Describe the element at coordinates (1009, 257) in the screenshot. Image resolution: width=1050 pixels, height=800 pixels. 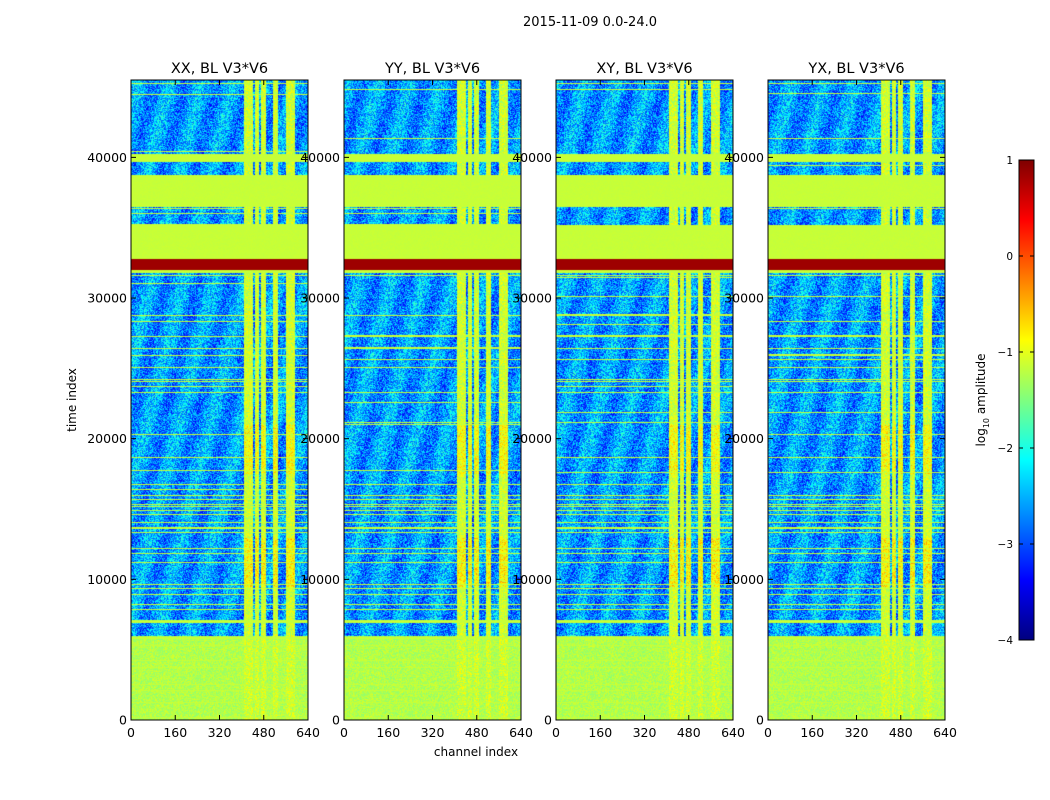
I see `colorbar-tick-label: 0` at that location.